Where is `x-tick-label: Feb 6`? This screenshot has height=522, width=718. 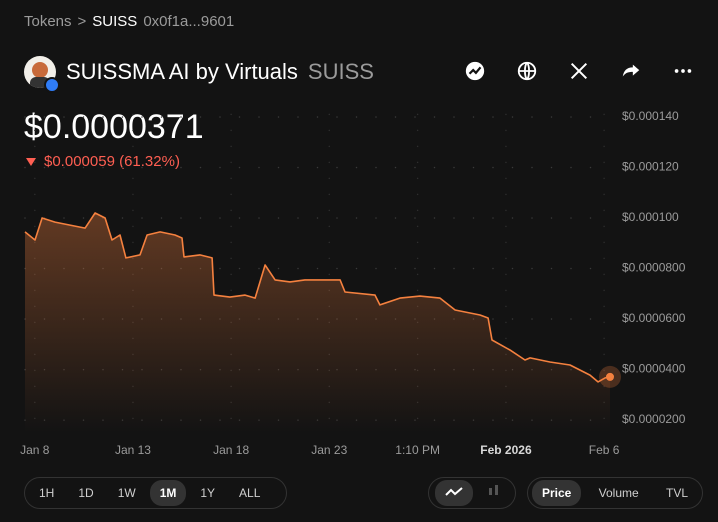
x-tick-label: Feb 6 is located at coordinates (604, 450).